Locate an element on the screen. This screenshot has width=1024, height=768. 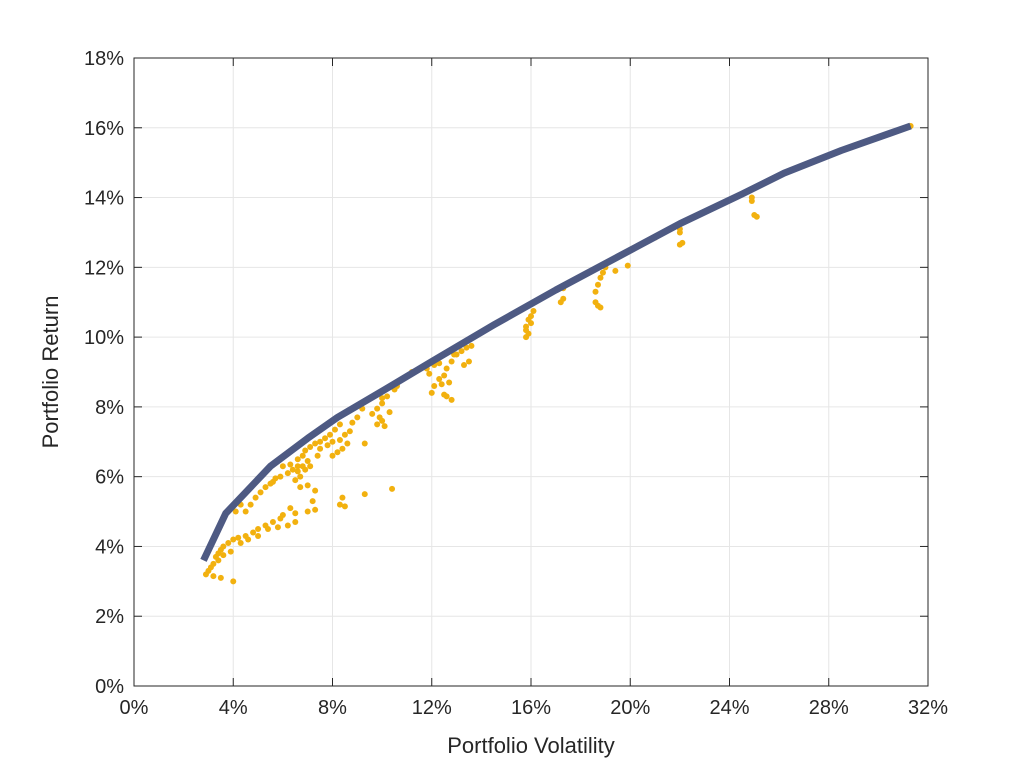
x-tick-label: 24% is located at coordinates (729, 708).